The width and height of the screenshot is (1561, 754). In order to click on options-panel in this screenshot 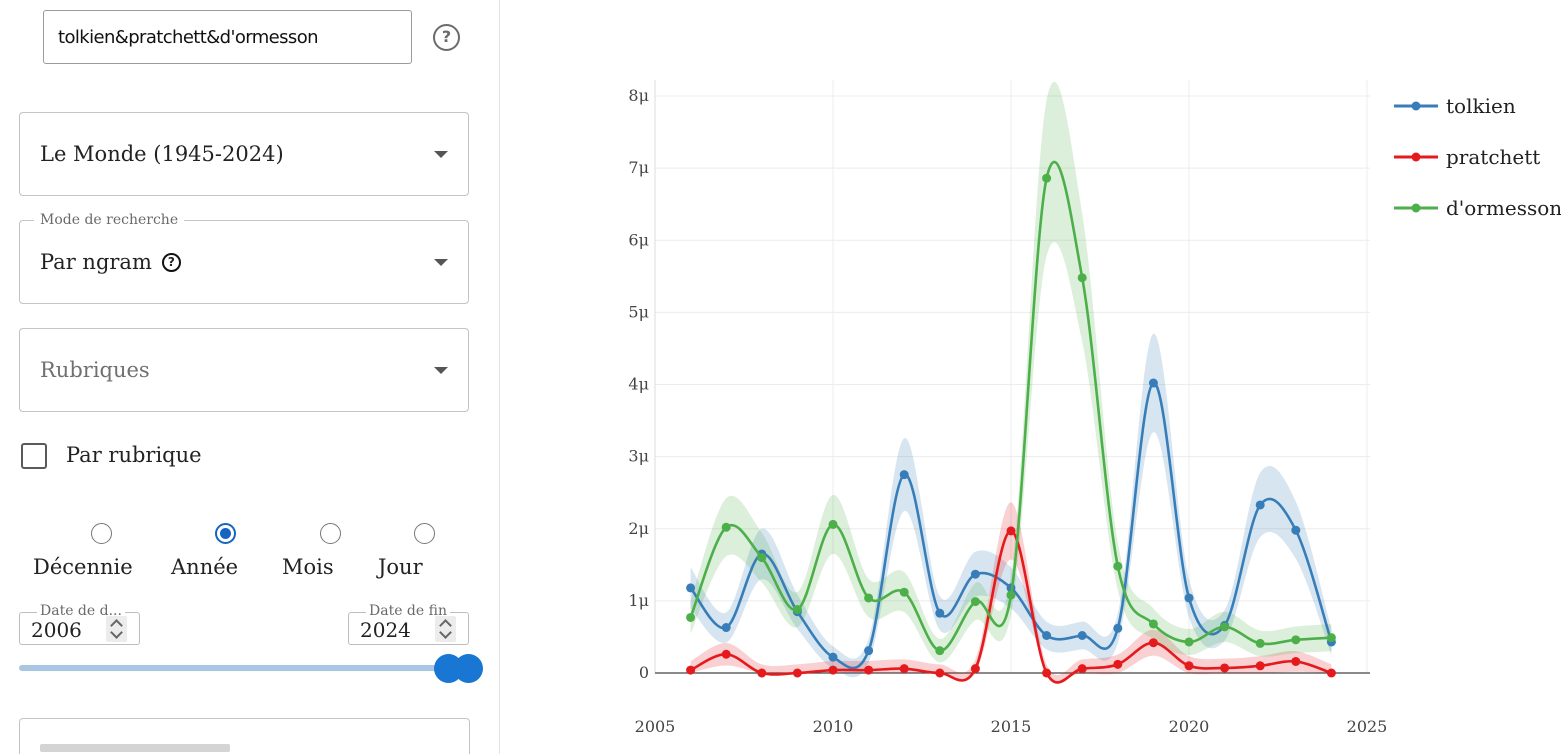, I will do `click(244, 736)`.